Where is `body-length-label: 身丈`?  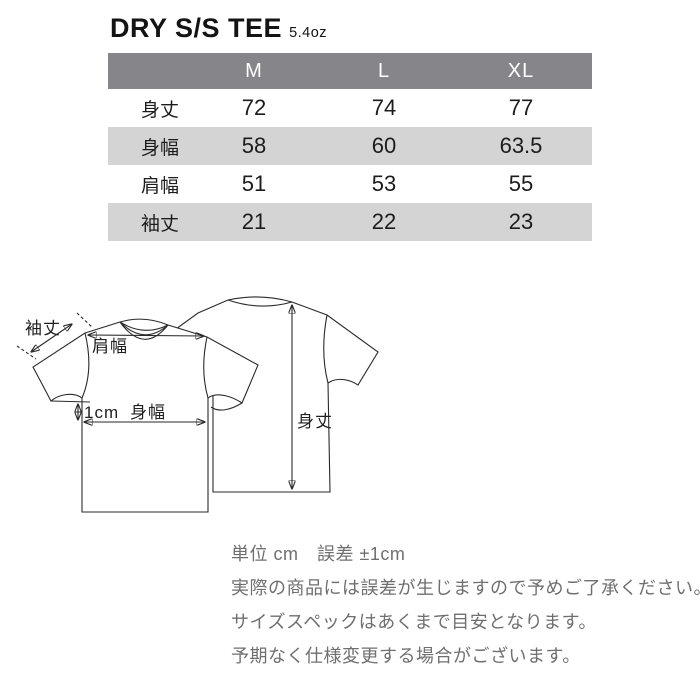
body-length-label: 身丈 is located at coordinates (315, 421).